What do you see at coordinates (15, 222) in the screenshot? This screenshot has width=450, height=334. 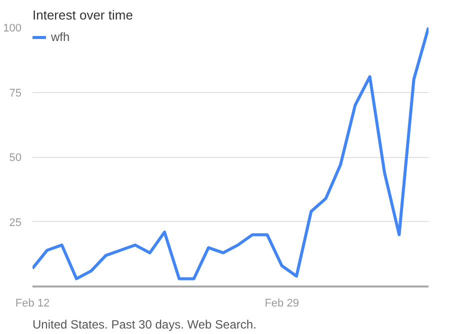 I see `y-tick-label: 25` at bounding box center [15, 222].